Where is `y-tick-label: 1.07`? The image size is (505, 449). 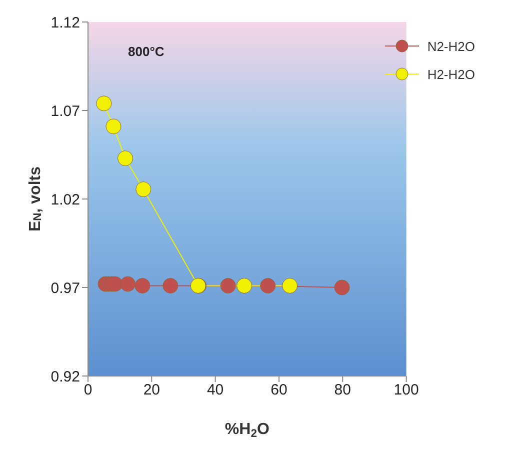 y-tick-label: 1.07 is located at coordinates (65, 111).